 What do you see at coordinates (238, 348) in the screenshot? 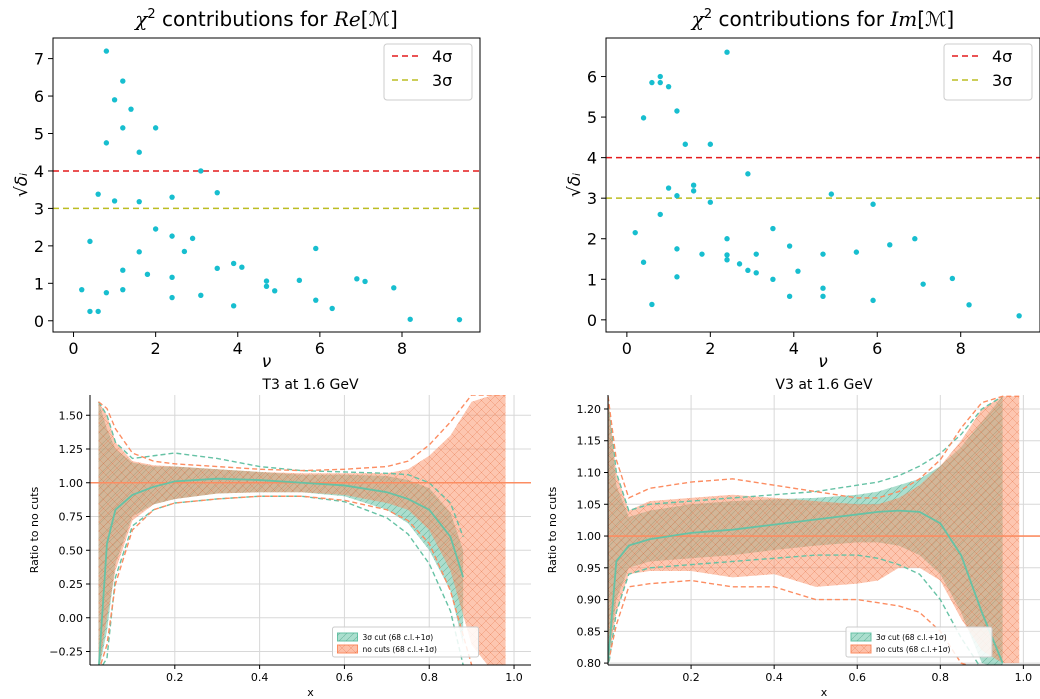
I see `x-tick-label: 4` at bounding box center [238, 348].